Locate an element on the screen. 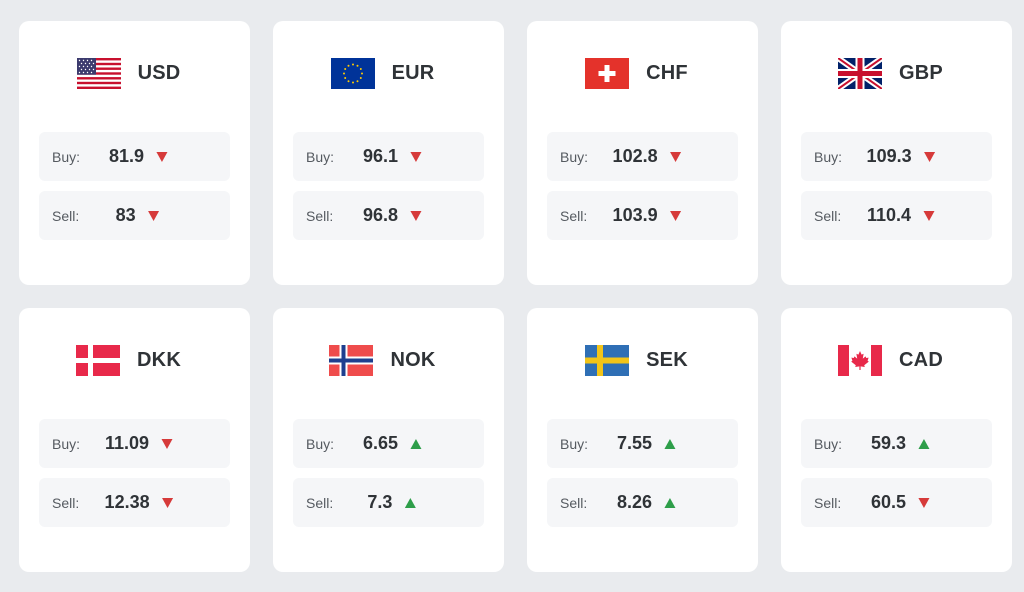 The image size is (1024, 592). buy-value: 7.55 is located at coordinates (634, 443).